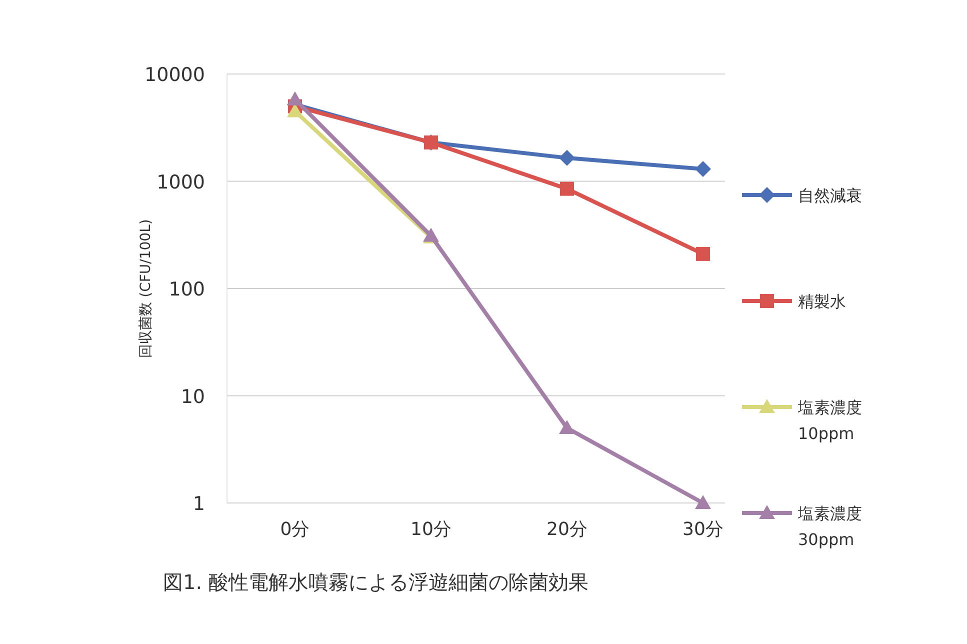 Image resolution: width=967 pixels, height=644 pixels. I want to click on text: 図1. 酸性電解水噴霧による浮遊細菌の除菌効果, so click(375, 582).